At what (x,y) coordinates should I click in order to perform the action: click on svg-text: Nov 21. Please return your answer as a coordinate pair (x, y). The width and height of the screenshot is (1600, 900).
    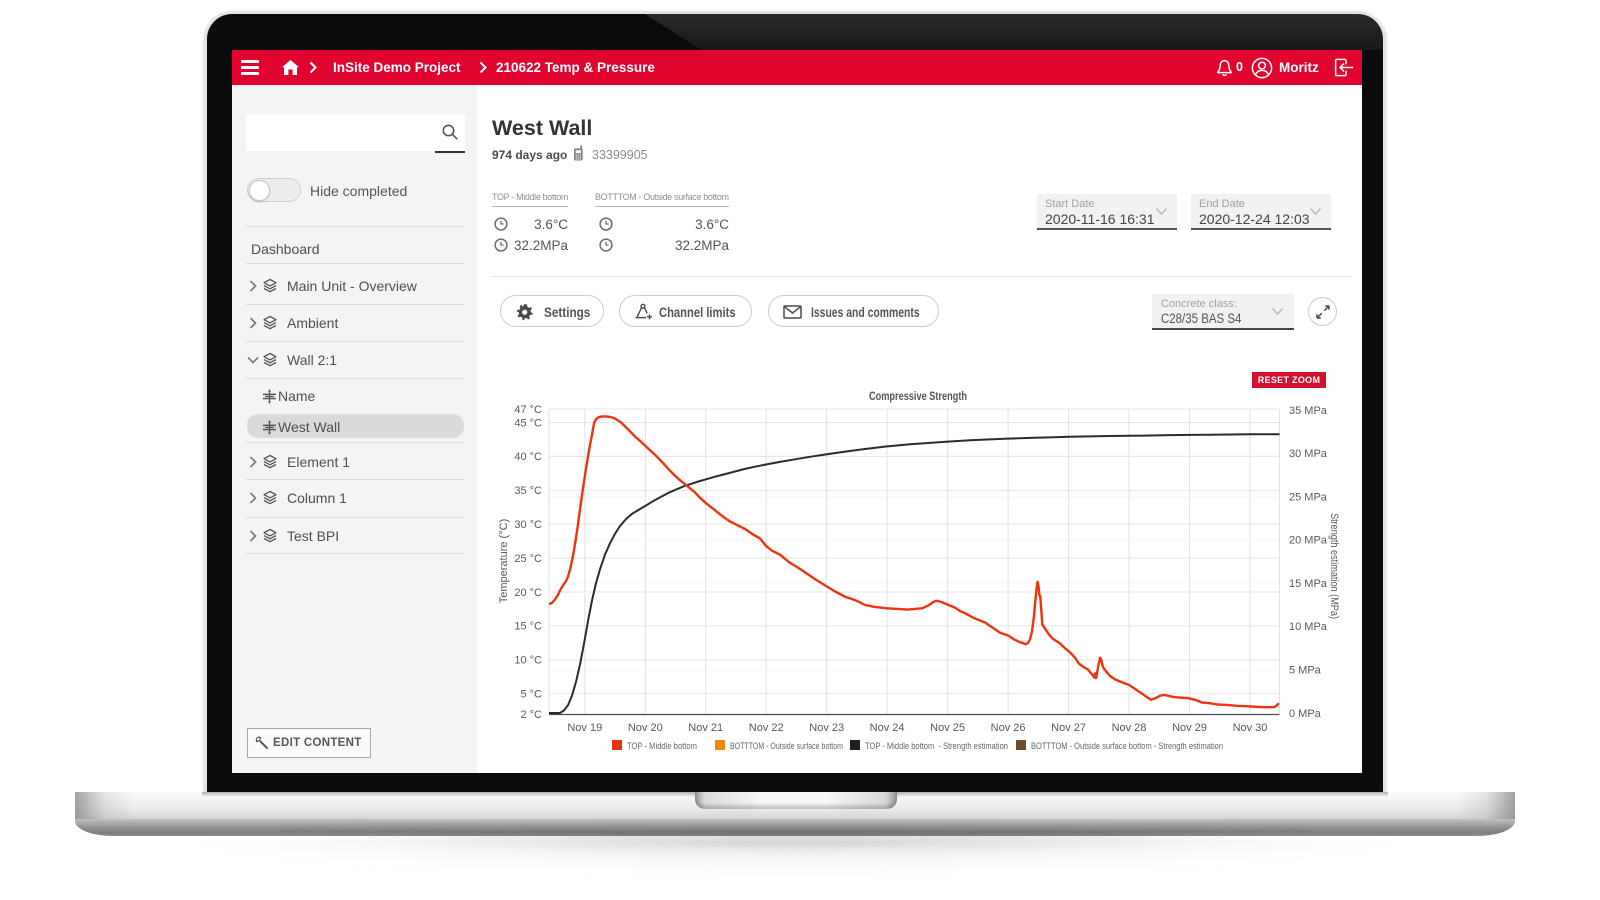
    Looking at the image, I should click on (705, 728).